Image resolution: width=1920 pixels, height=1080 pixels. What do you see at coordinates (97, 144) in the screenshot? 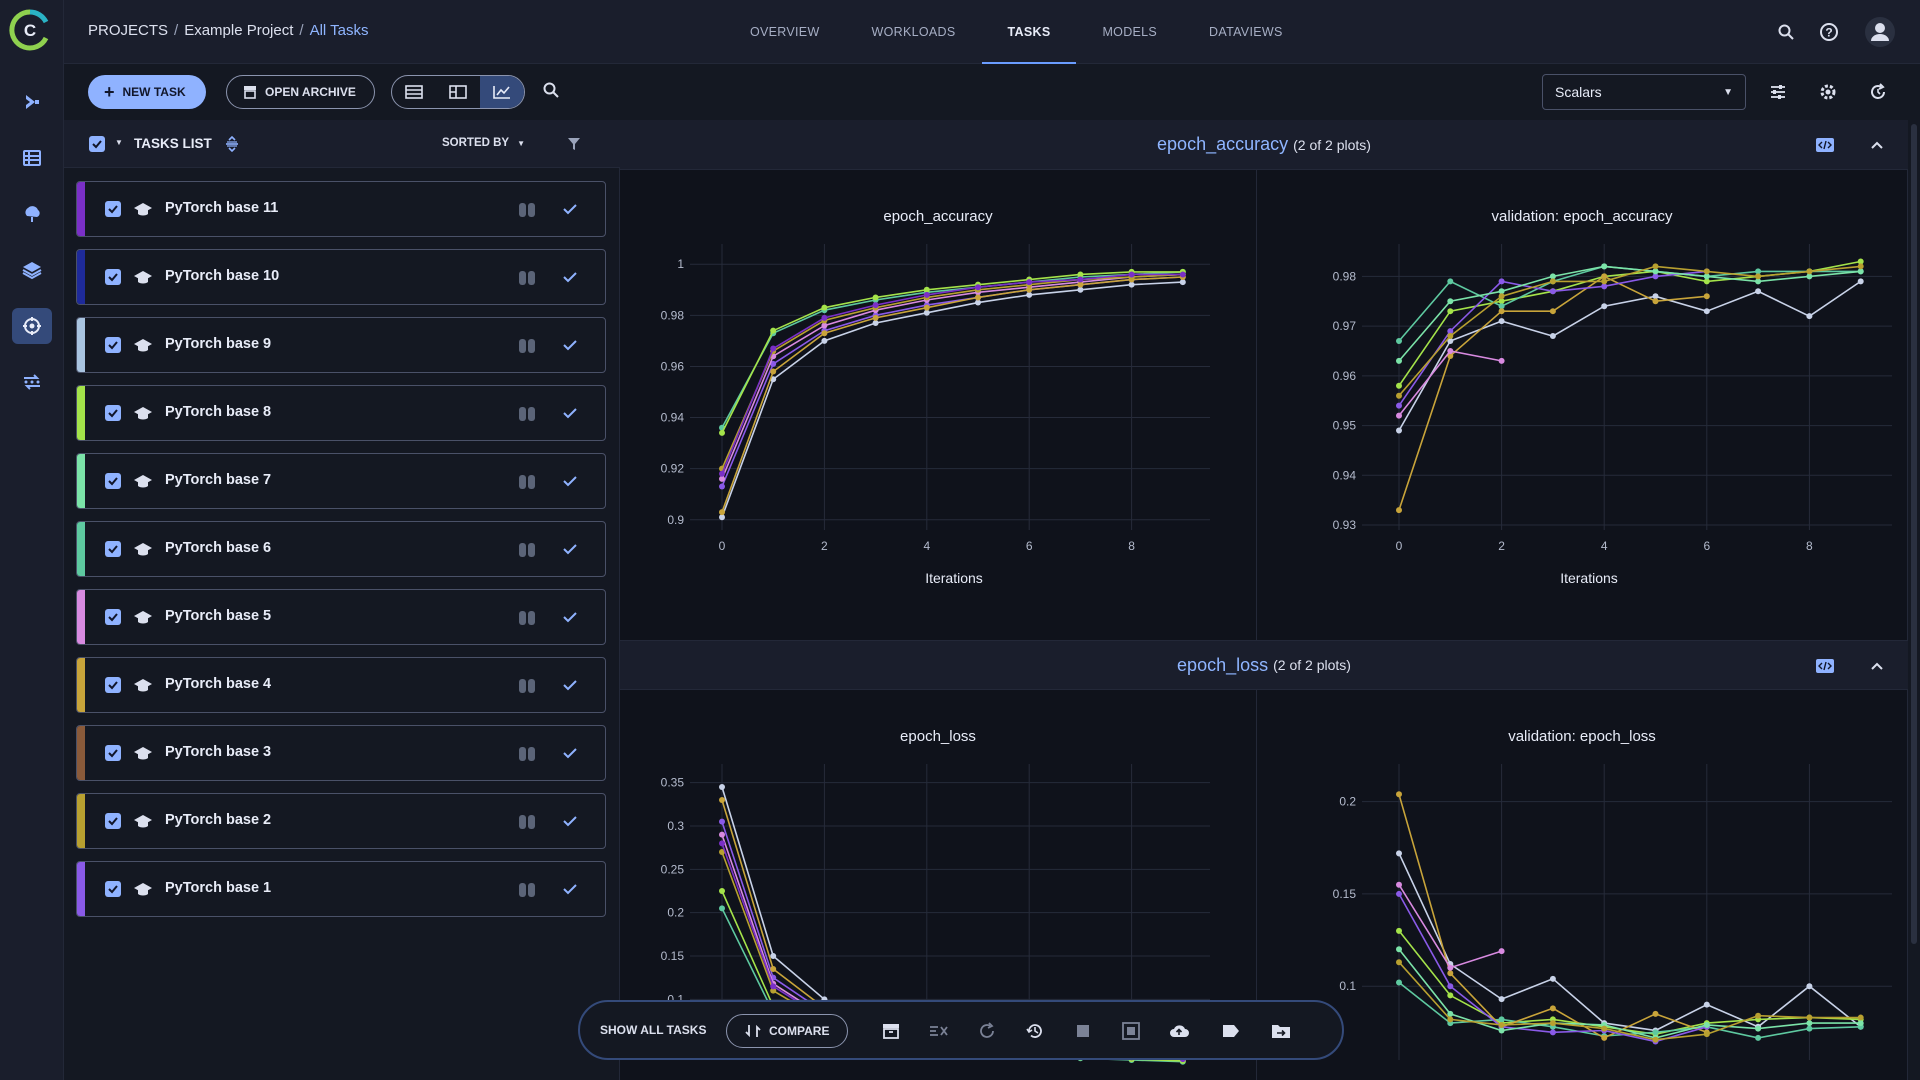
I see `select-all-checkbox` at bounding box center [97, 144].